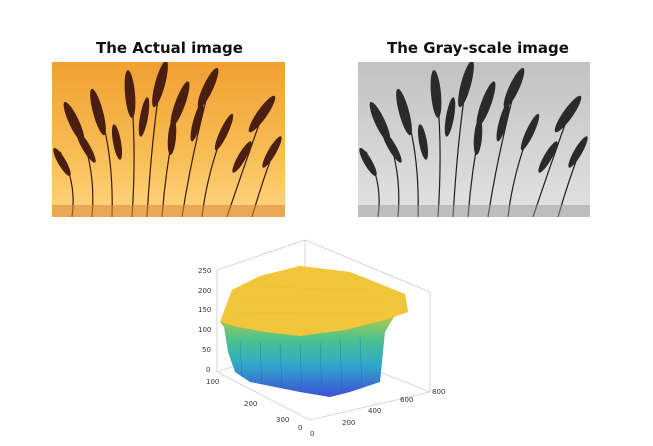 This screenshot has width=653, height=446. I want to click on z-tick: 150, so click(204, 310).